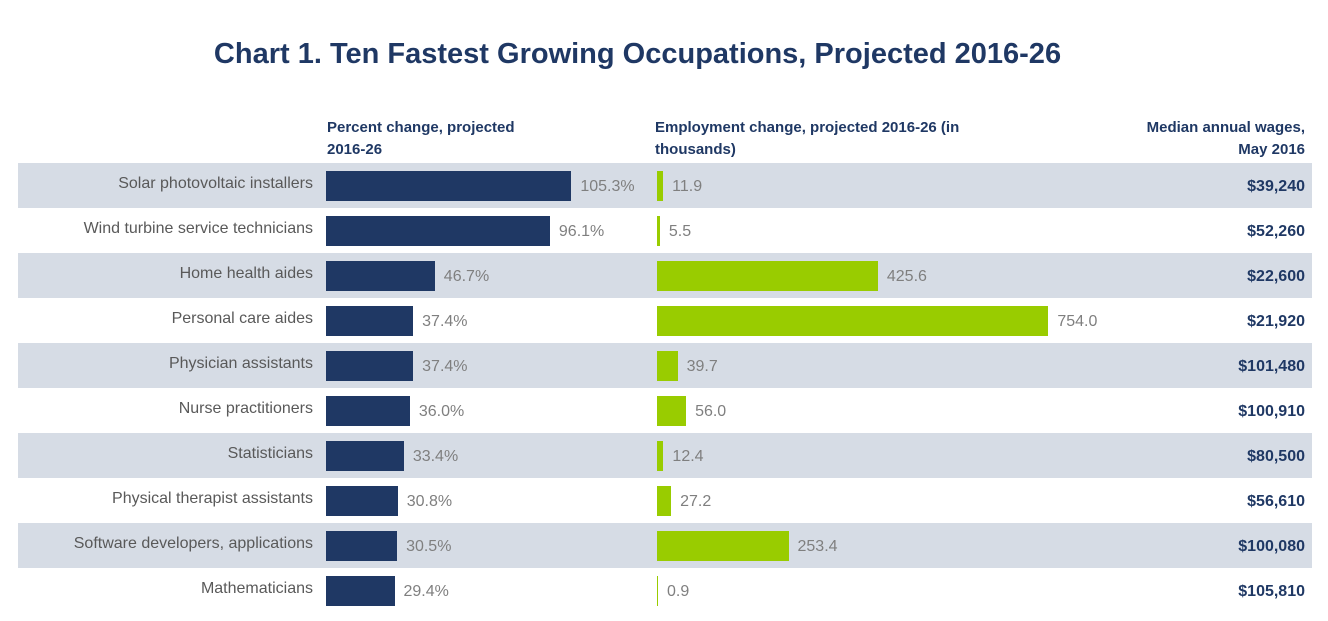 The width and height of the screenshot is (1328, 621). Describe the element at coordinates (426, 591) in the screenshot. I see `value-label: 29.4%` at that location.